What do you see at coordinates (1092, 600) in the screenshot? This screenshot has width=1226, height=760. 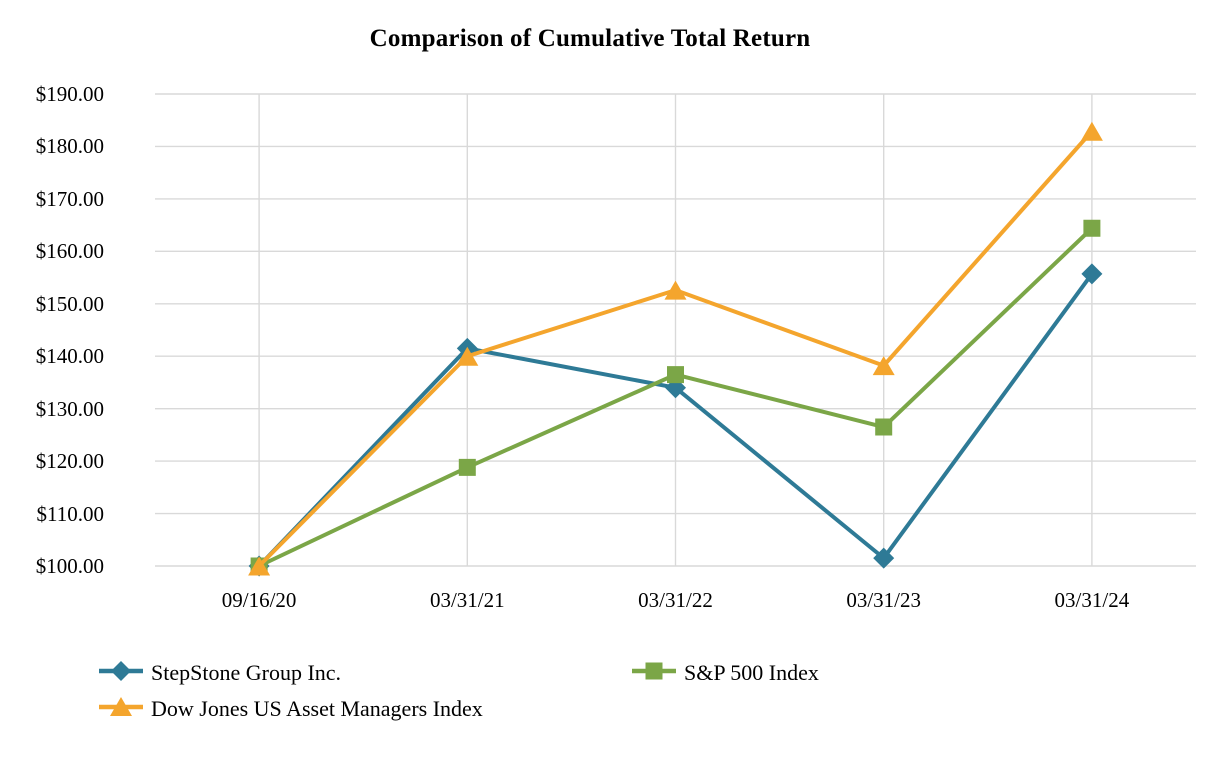 I see `x-axis-tick-label: 03/31/24` at bounding box center [1092, 600].